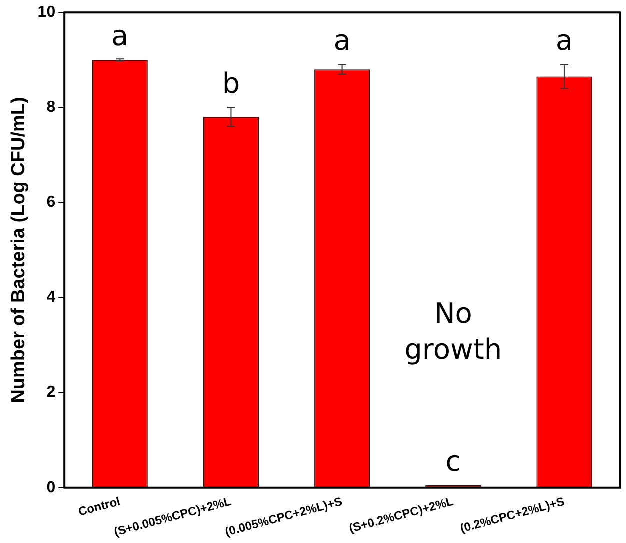  What do you see at coordinates (453, 331) in the screenshot?
I see `annotation: No growth` at bounding box center [453, 331].